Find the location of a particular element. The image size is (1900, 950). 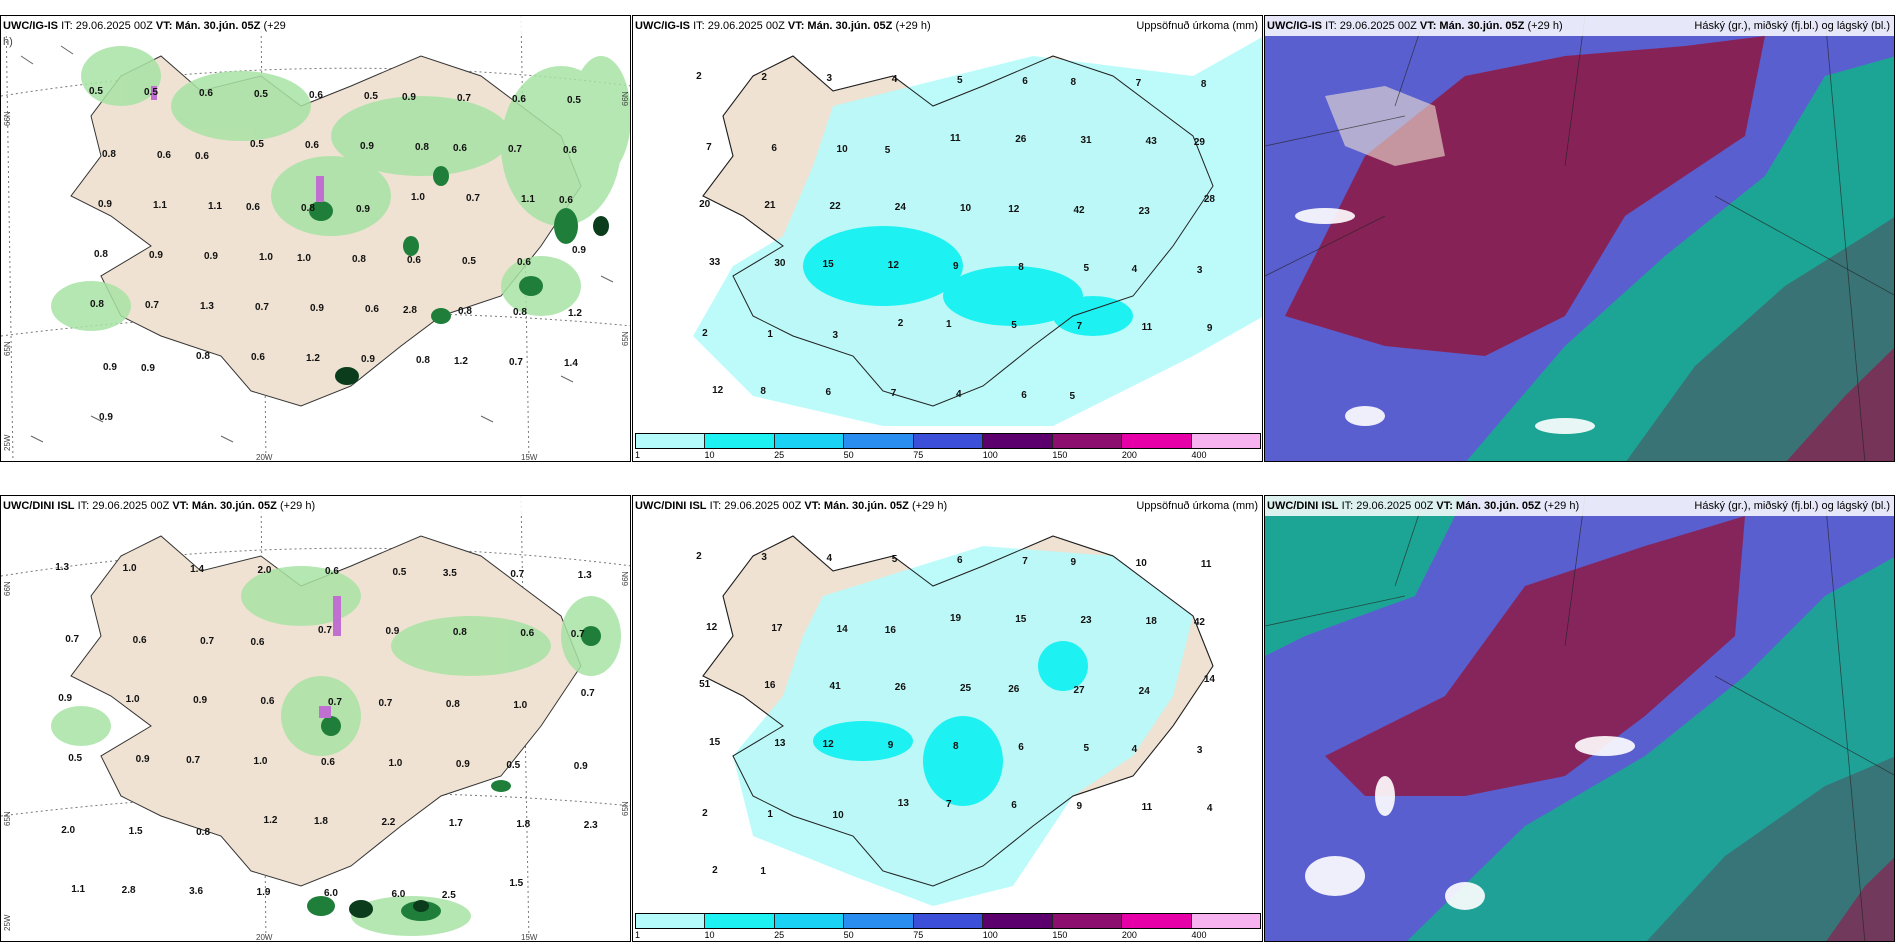

value-label: 1.9 is located at coordinates (263, 893).